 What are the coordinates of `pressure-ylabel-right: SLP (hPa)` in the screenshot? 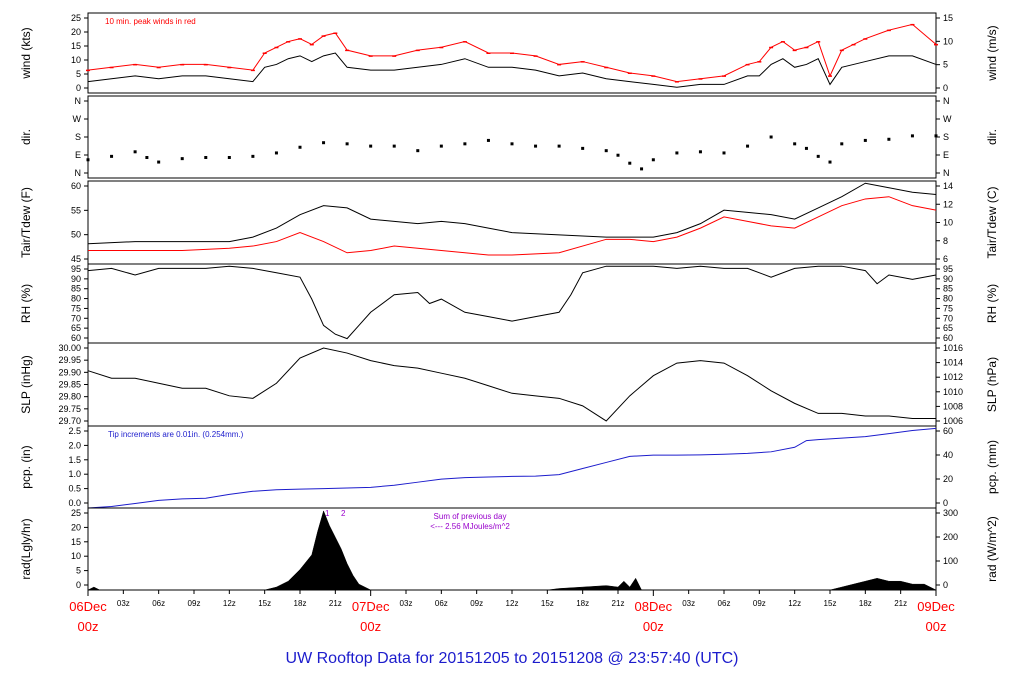 It's located at (992, 384).